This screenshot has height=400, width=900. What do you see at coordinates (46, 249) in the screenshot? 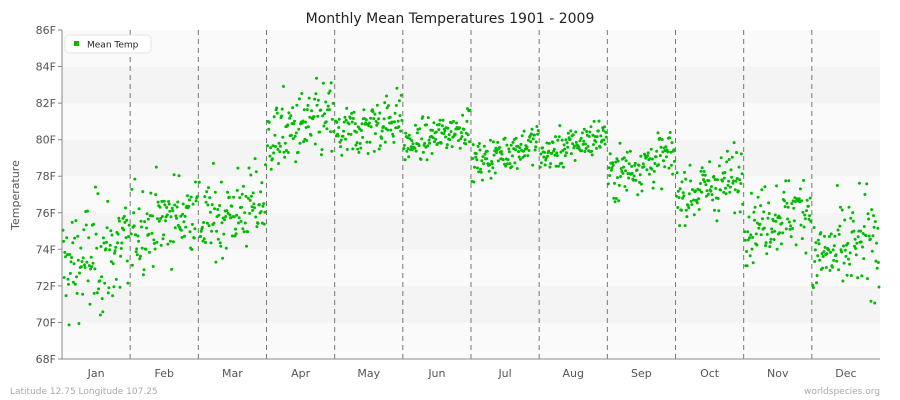
I see `y-tick-label: 74F` at bounding box center [46, 249].